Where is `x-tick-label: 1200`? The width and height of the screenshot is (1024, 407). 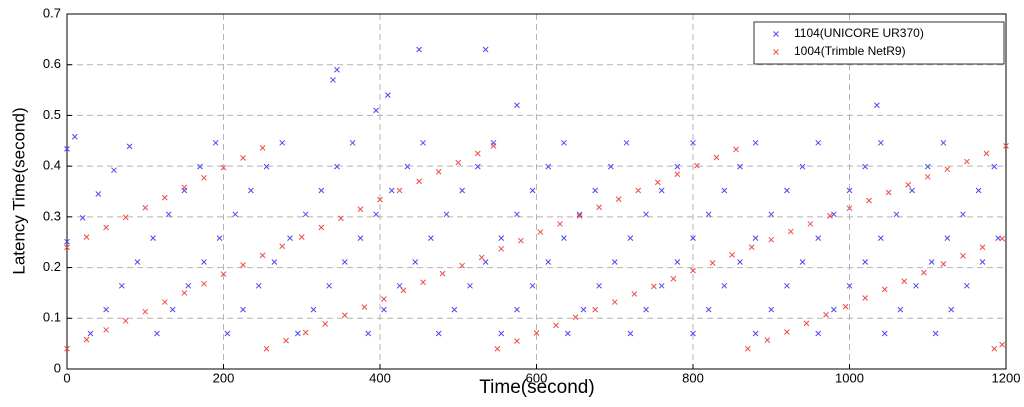
x-tick-label: 1200 is located at coordinates (1006, 377).